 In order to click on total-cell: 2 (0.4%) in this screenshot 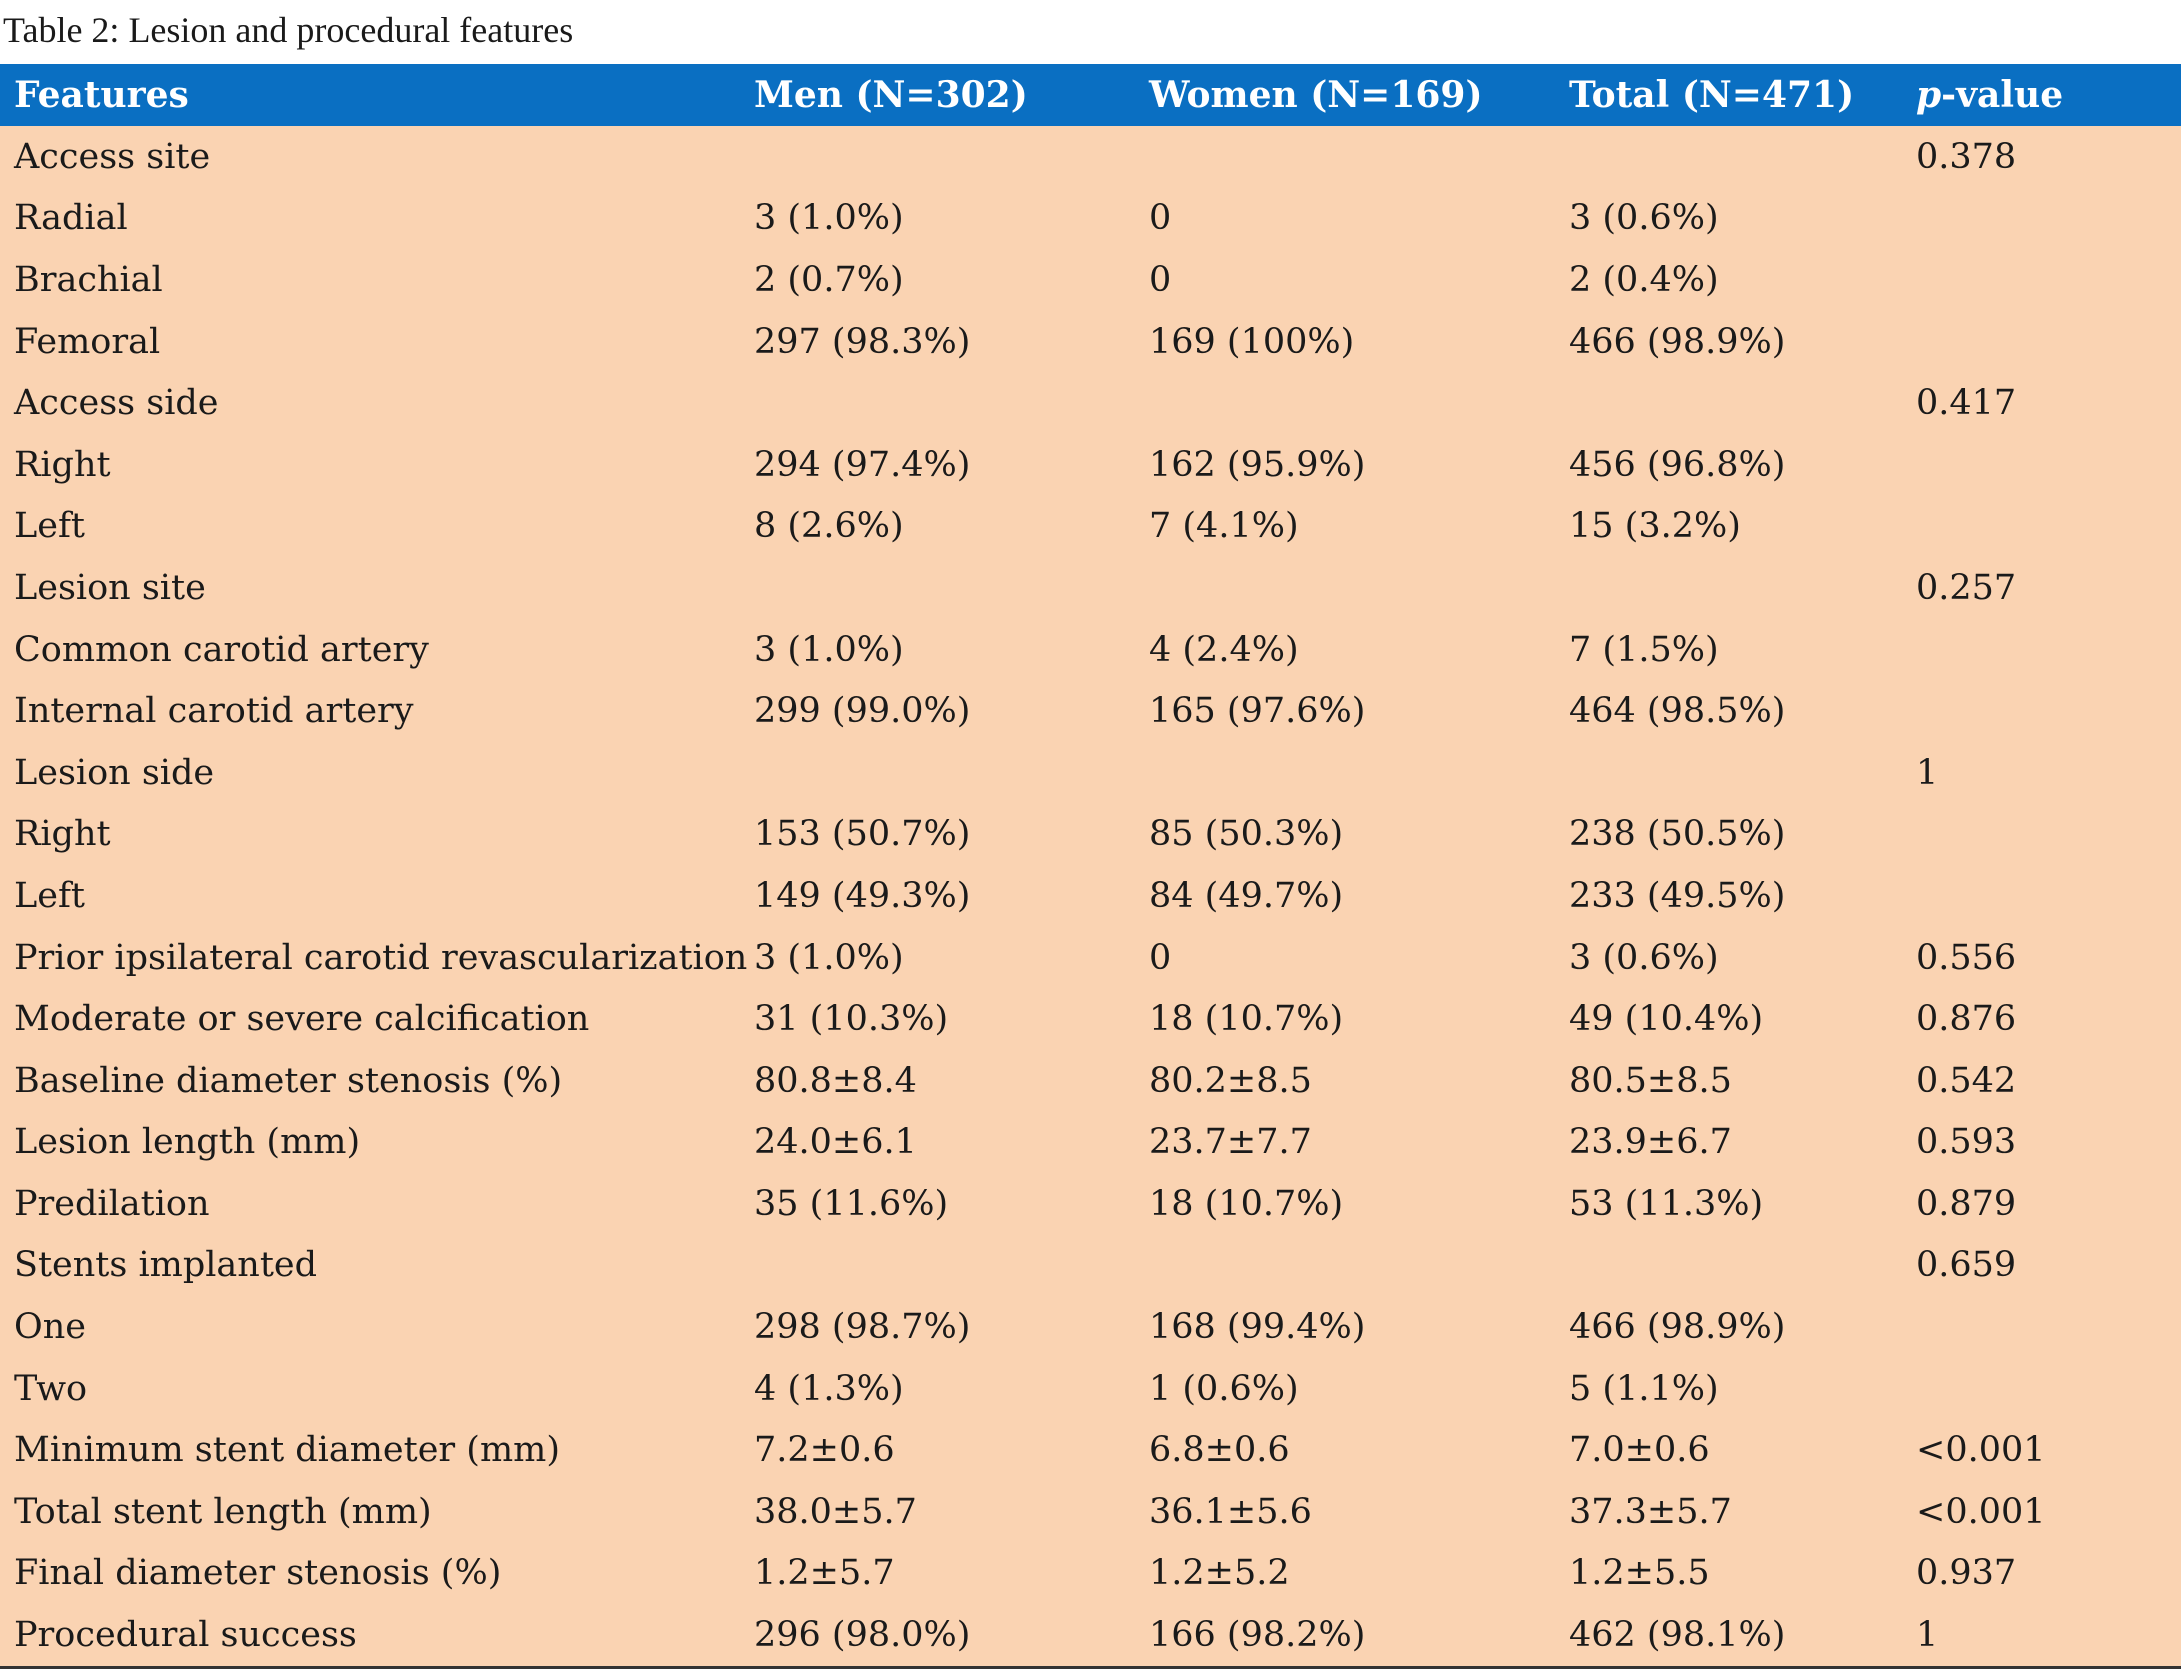, I will do `click(1644, 279)`.